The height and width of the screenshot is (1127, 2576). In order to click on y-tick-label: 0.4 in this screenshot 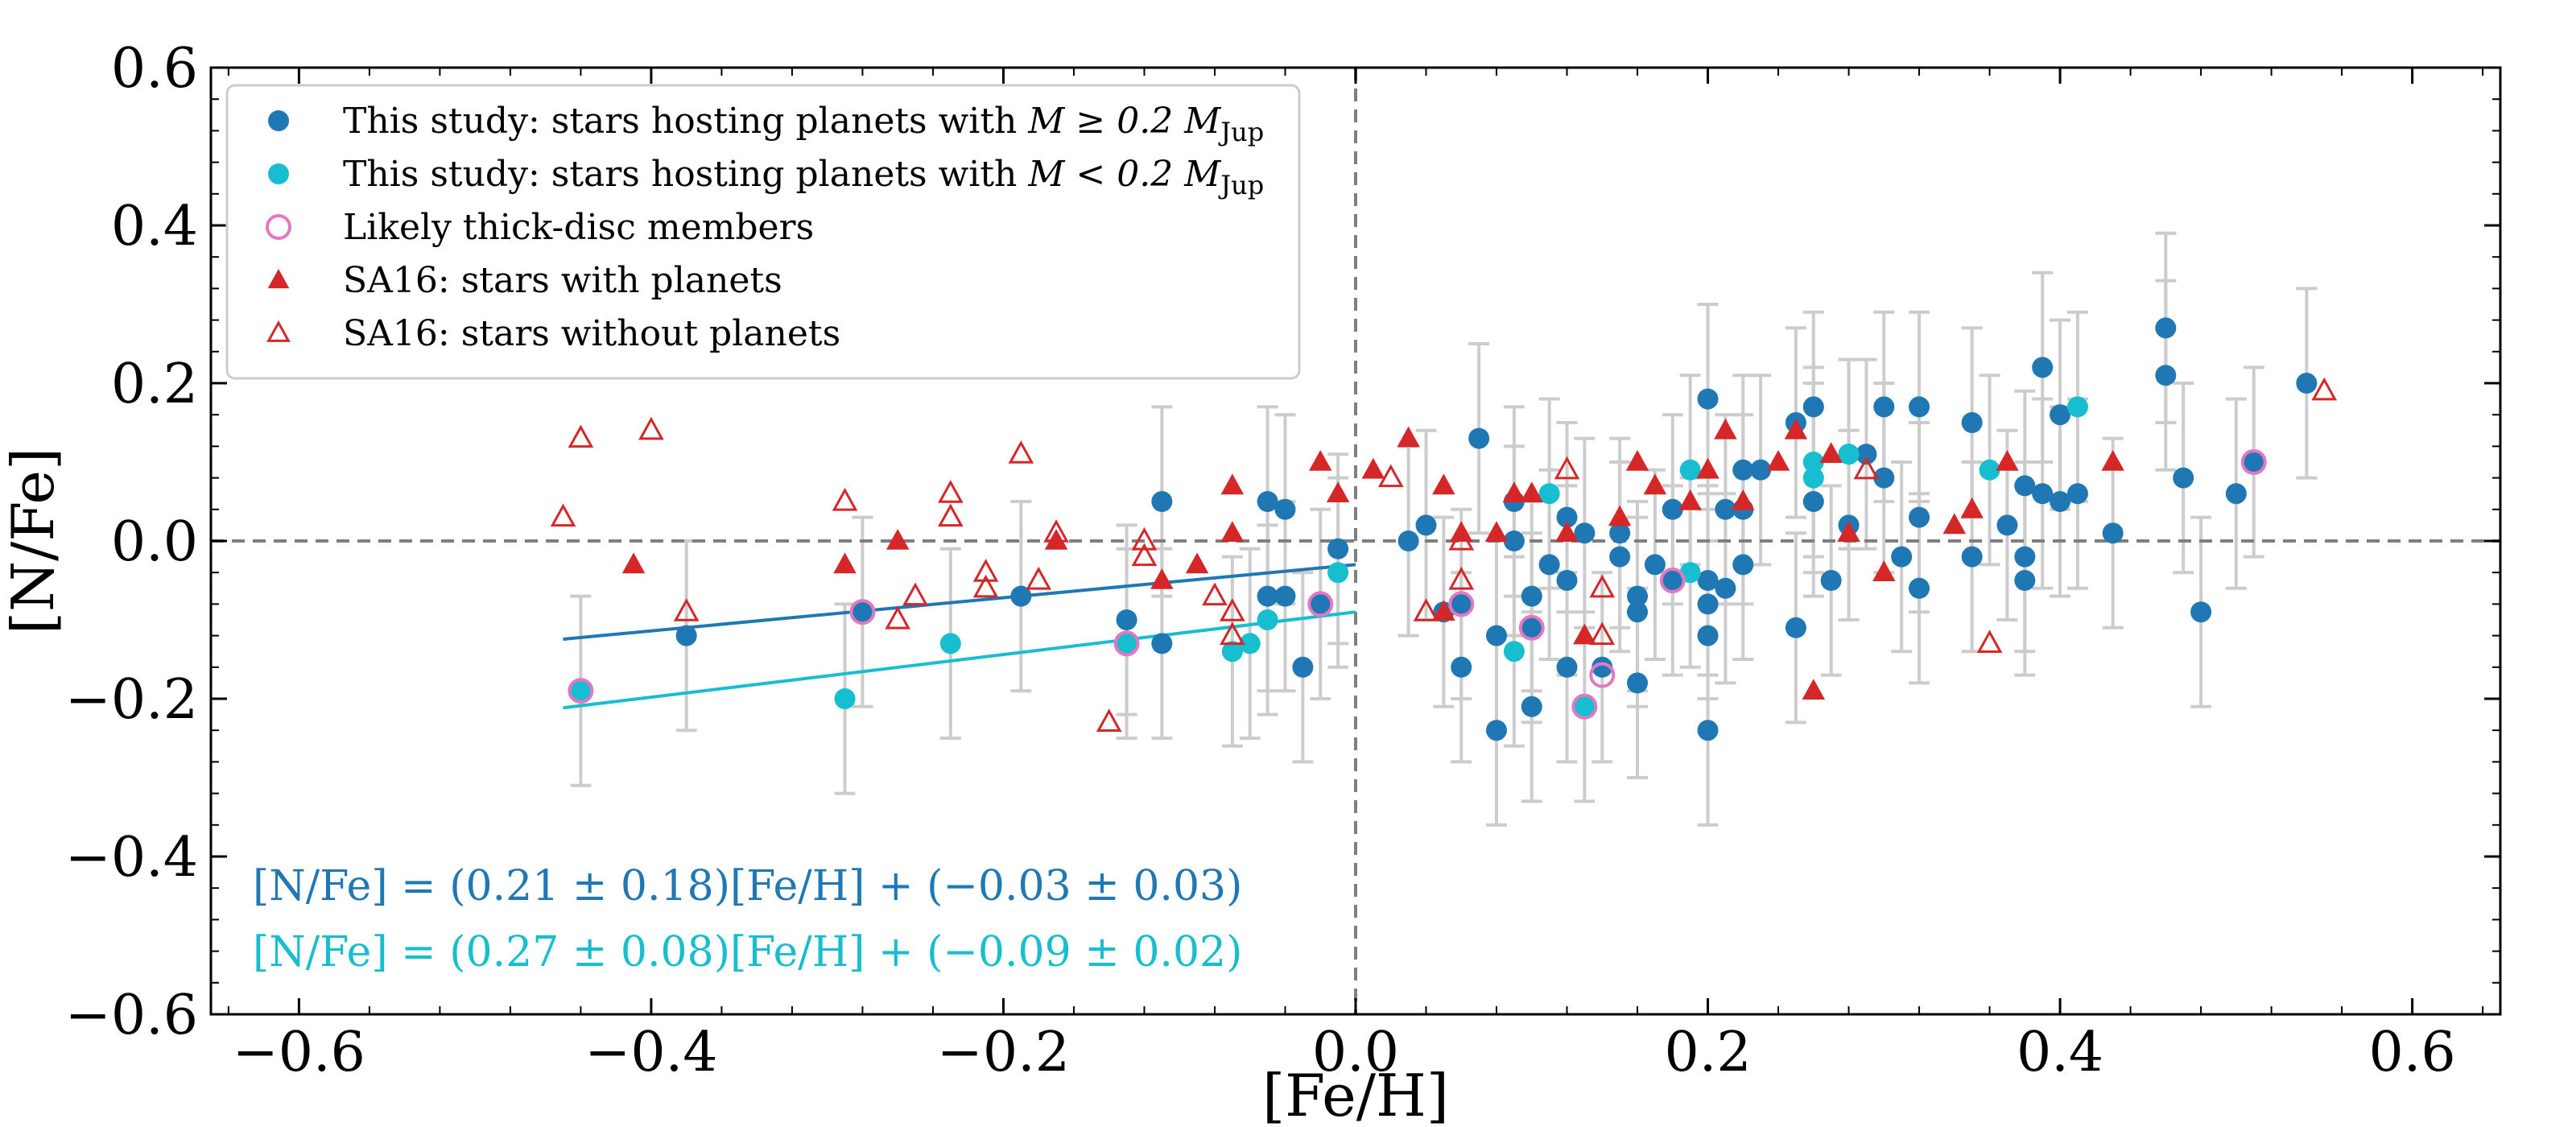, I will do `click(154, 226)`.